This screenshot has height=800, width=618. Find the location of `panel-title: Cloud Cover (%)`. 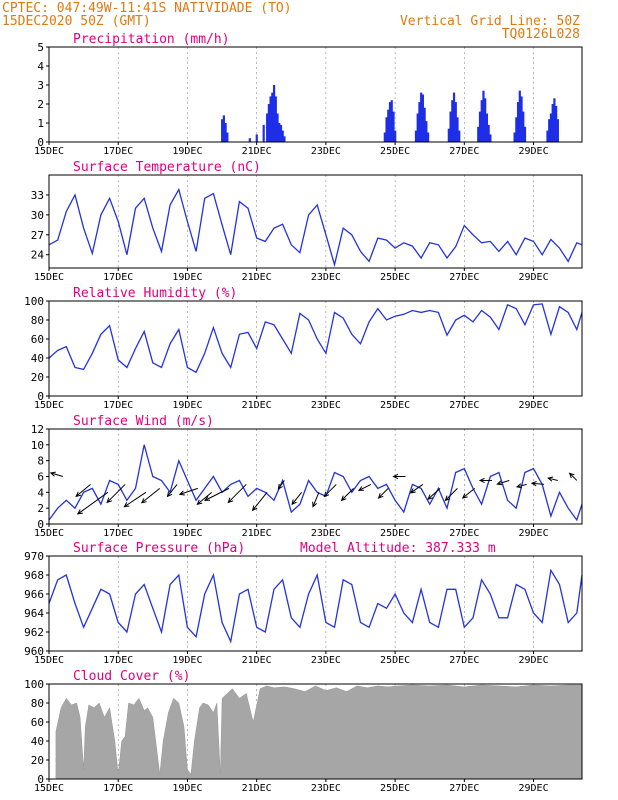

panel-title: Cloud Cover (%) is located at coordinates (131, 676).